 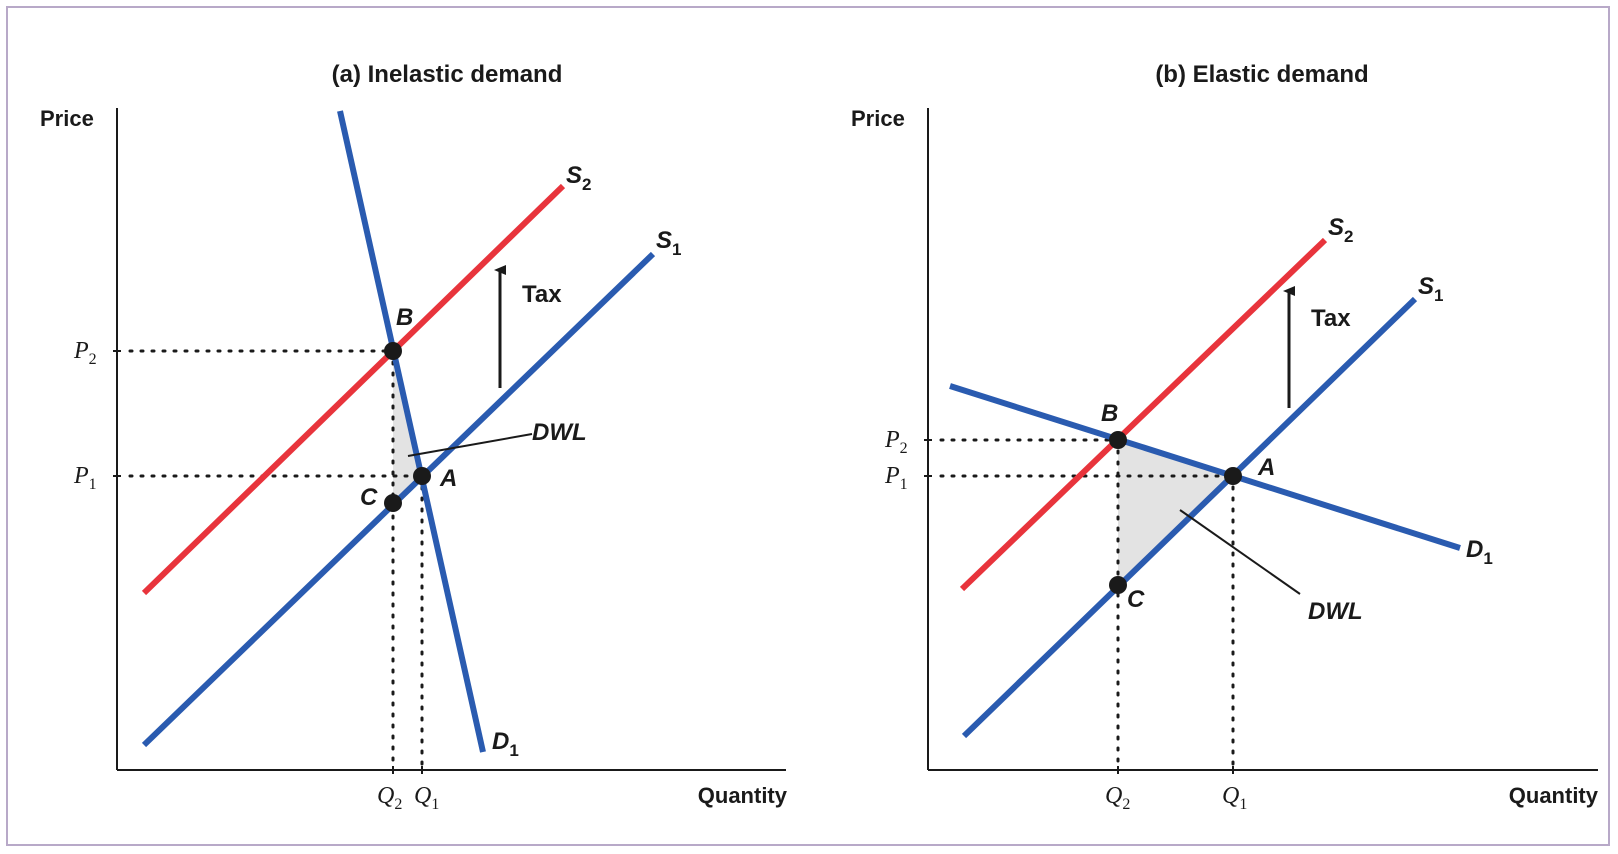 What do you see at coordinates (586, 184) in the screenshot?
I see `panel-a-s2-sub: 2` at bounding box center [586, 184].